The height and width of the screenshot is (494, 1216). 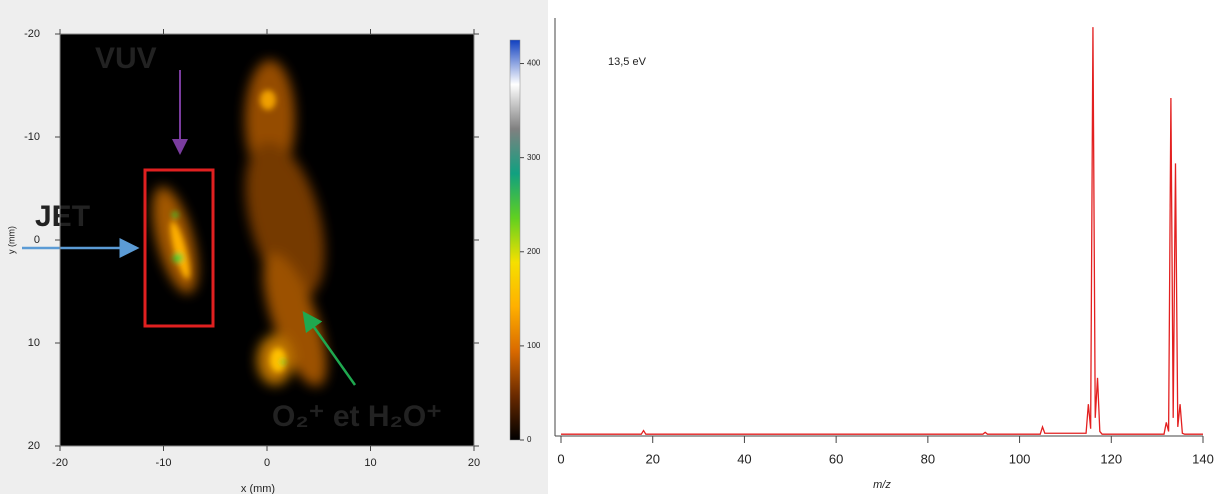 I want to click on x-tick-label: -10, so click(x=164, y=463).